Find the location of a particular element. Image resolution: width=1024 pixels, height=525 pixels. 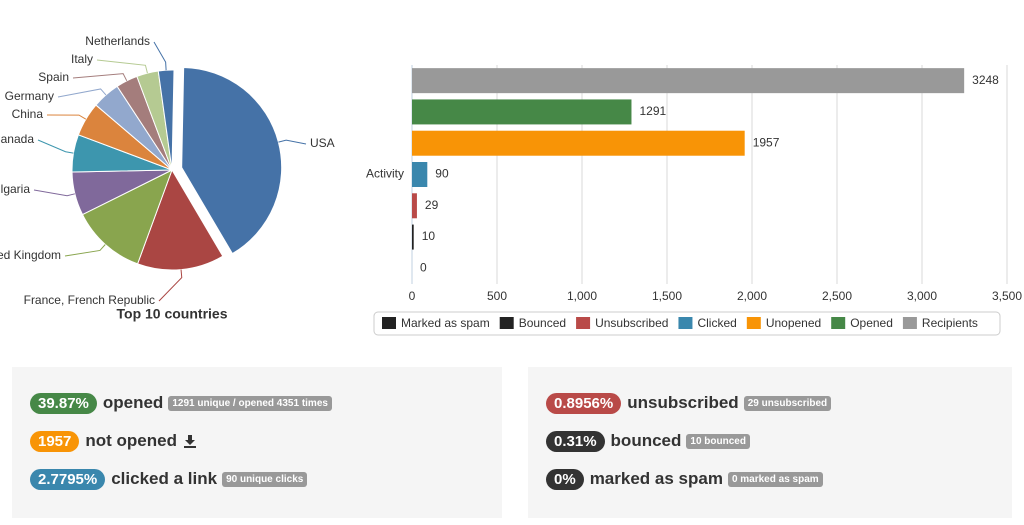

stat-label: unsubscribed is located at coordinates (683, 402).